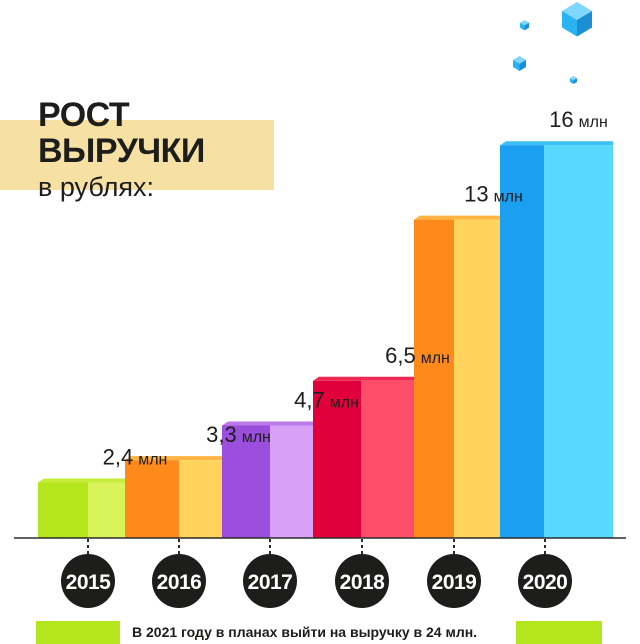 The width and height of the screenshot is (640, 644). Describe the element at coordinates (78, 632) in the screenshot. I see `footnote-accent-left` at that location.